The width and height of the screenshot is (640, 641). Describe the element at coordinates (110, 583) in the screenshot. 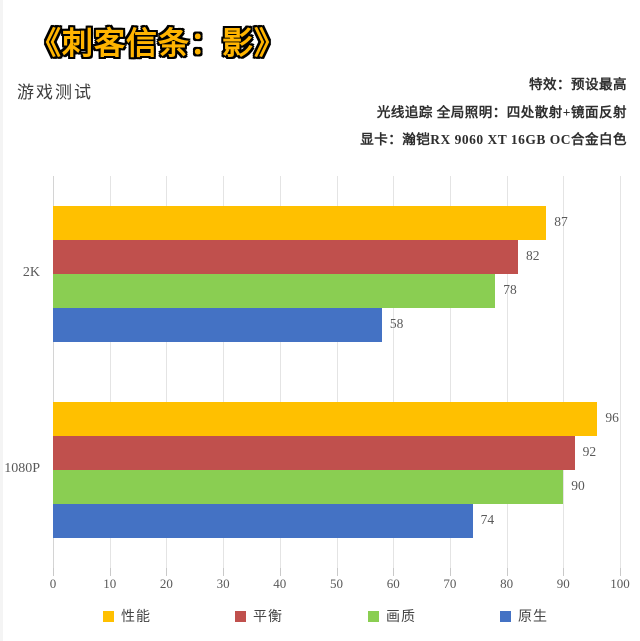

I see `x-tick-label-10: 10` at that location.